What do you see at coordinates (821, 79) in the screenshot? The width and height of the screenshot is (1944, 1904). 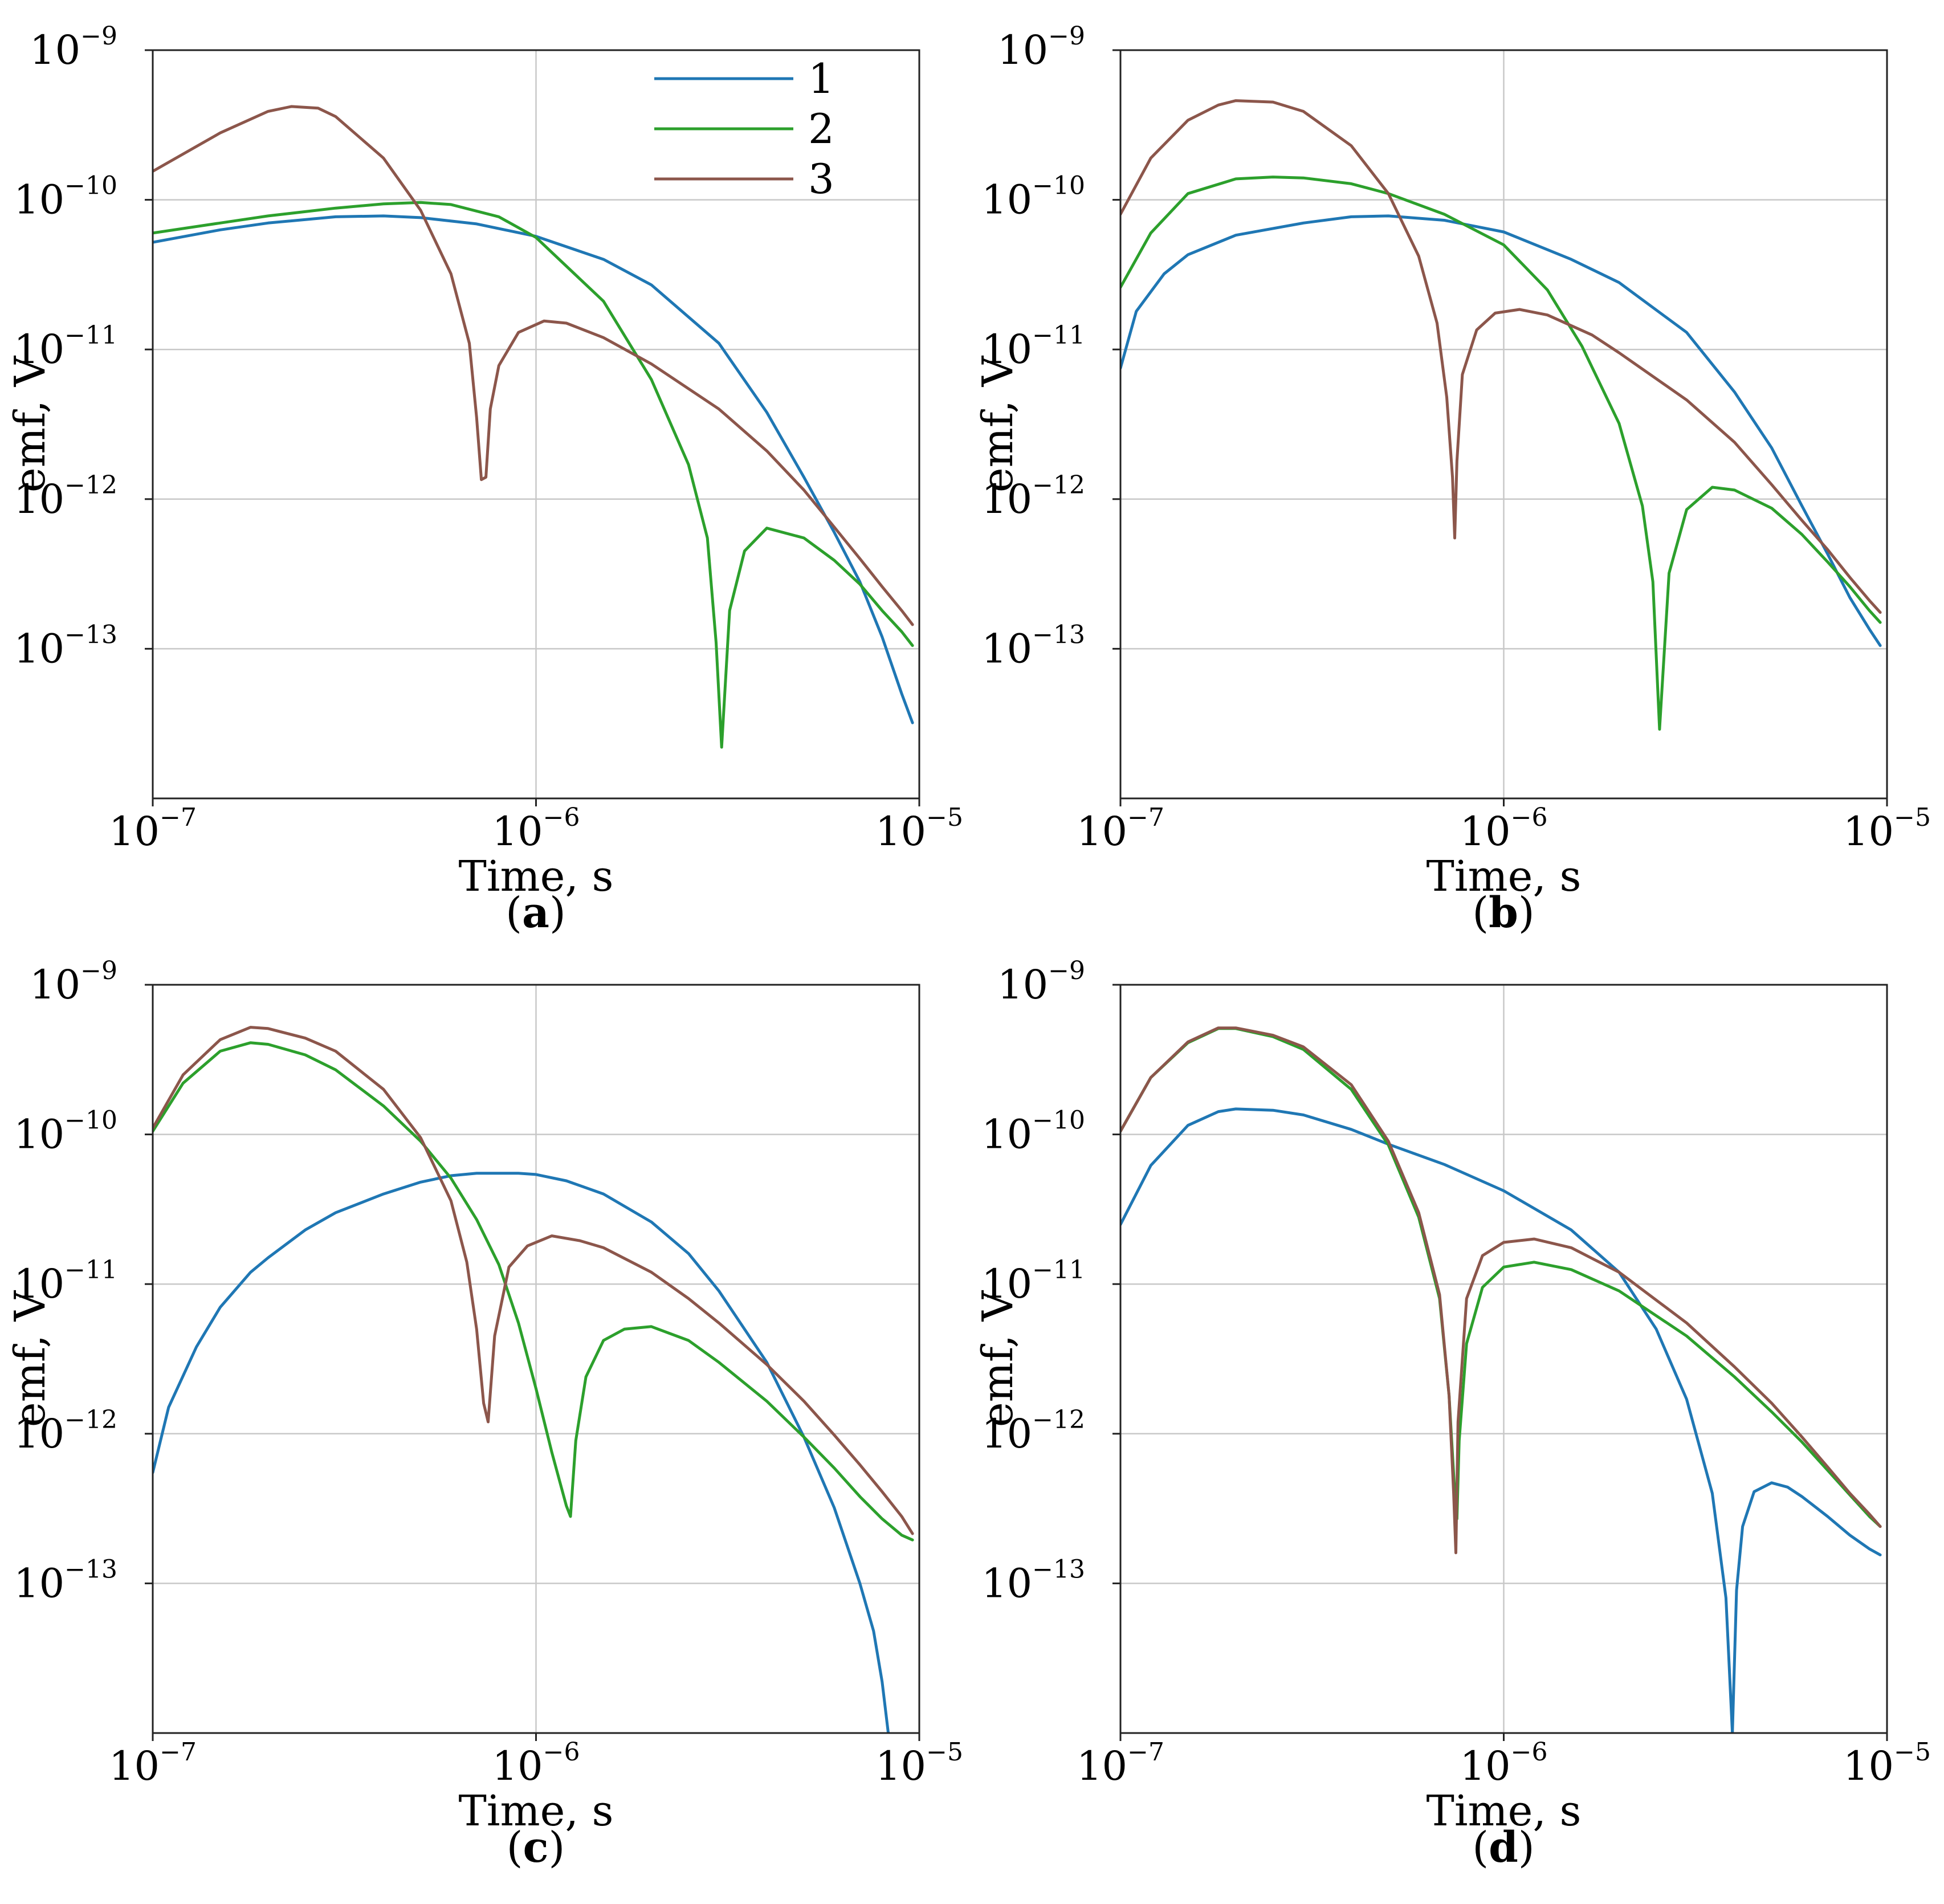 I see `legend-label-1: 1` at bounding box center [821, 79].